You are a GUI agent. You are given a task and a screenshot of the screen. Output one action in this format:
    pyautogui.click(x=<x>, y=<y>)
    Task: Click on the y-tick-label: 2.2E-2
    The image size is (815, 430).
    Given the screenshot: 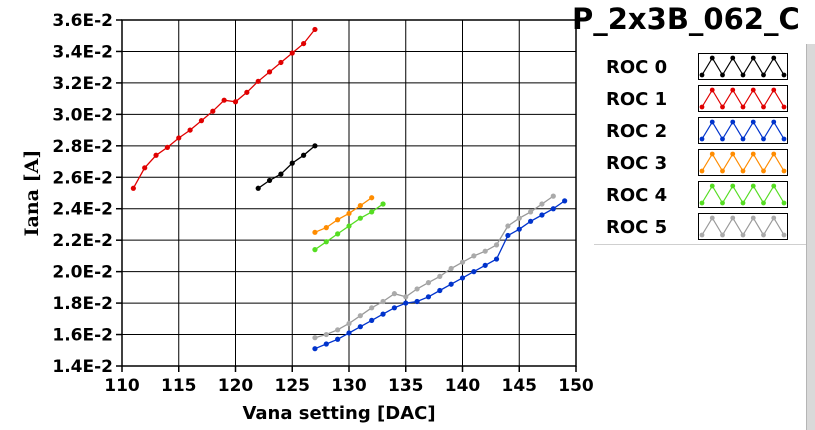 What is the action you would take?
    pyautogui.click(x=82, y=241)
    